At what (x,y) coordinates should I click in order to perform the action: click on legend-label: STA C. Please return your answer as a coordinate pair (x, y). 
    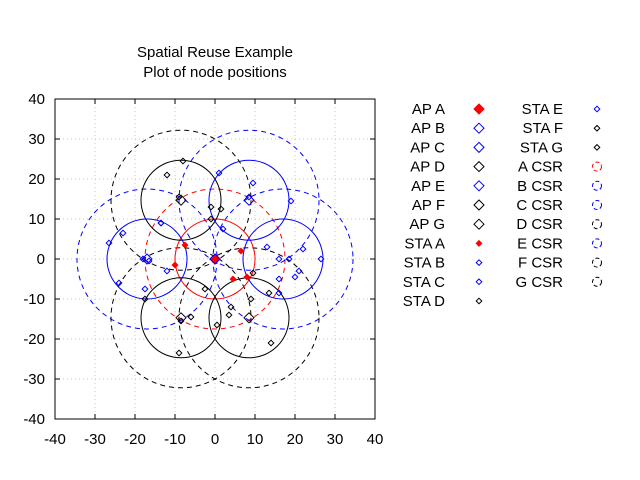
    Looking at the image, I should click on (424, 282).